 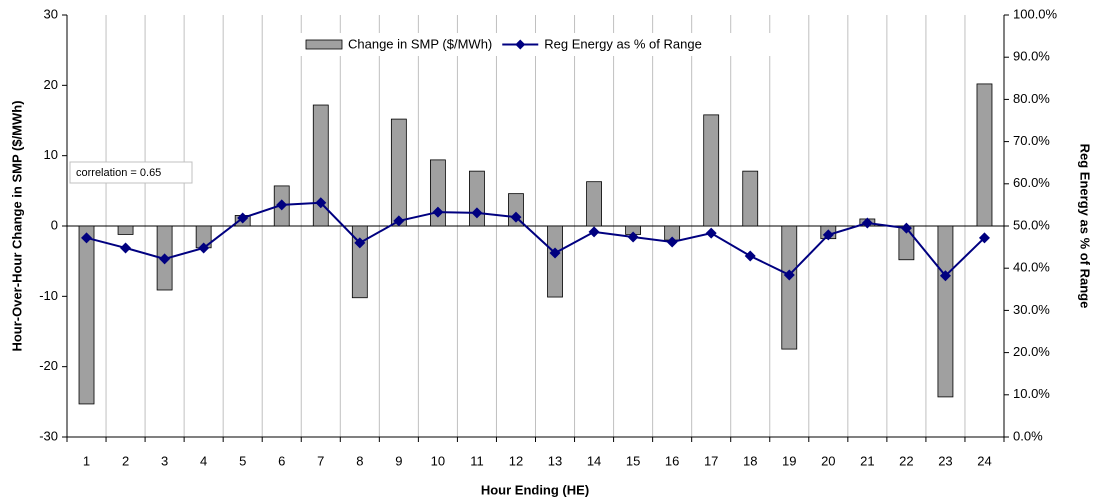 What do you see at coordinates (828, 460) in the screenshot?
I see `x-tick-label: 20` at bounding box center [828, 460].